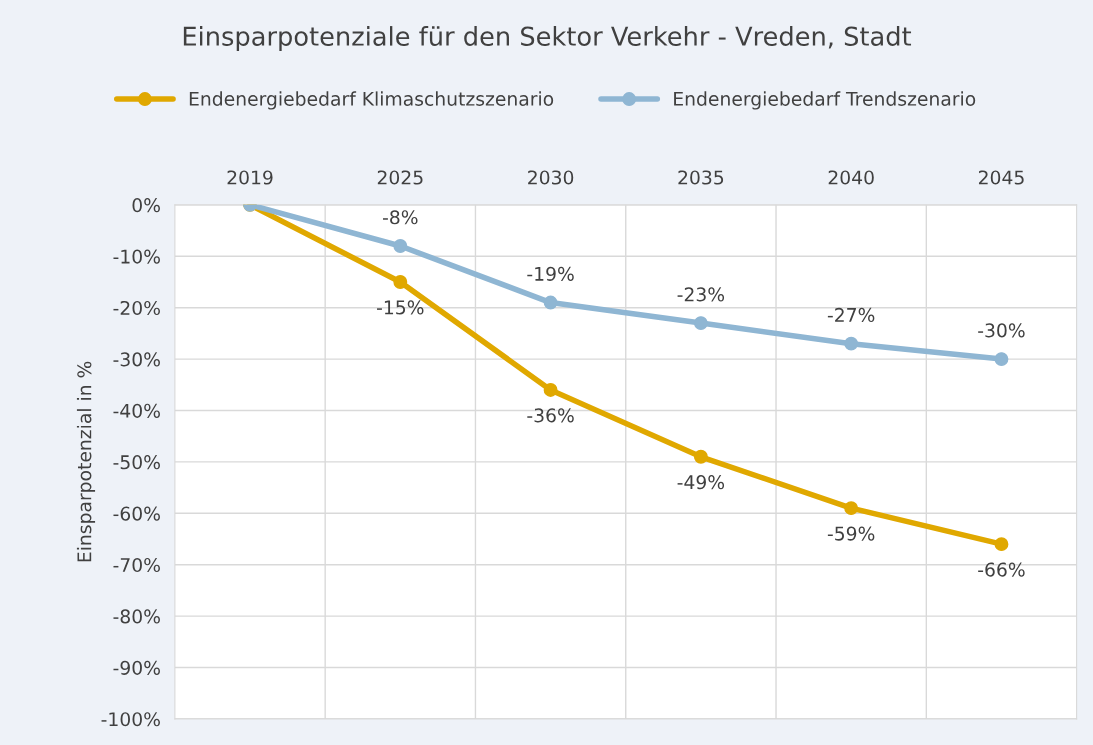 Image resolution: width=1093 pixels, height=745 pixels. I want to click on y-tick-label: -80%, so click(136, 616).